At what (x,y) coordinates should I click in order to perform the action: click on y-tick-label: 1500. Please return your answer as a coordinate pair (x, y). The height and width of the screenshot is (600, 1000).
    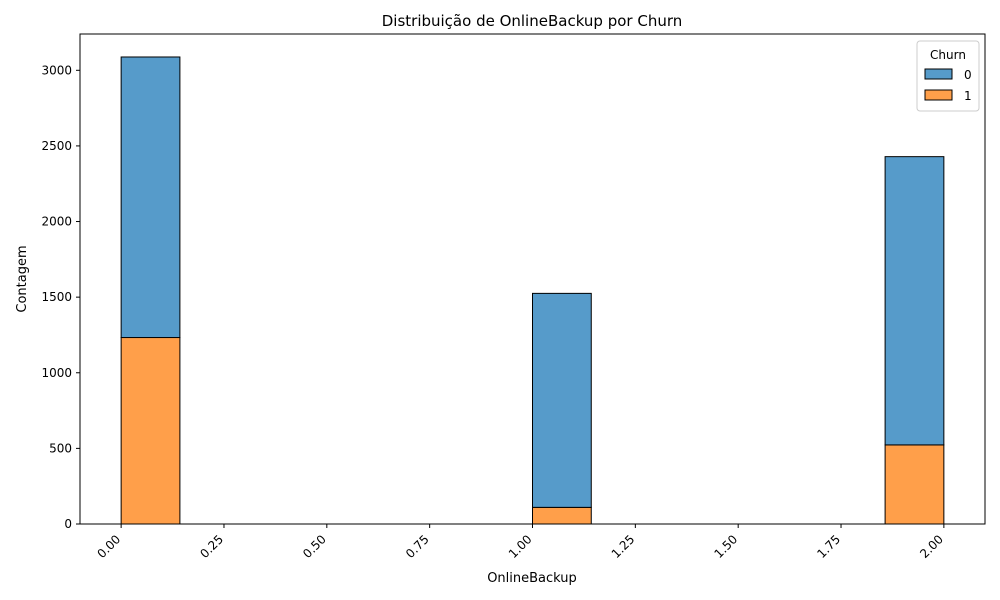
    Looking at the image, I should click on (56, 297).